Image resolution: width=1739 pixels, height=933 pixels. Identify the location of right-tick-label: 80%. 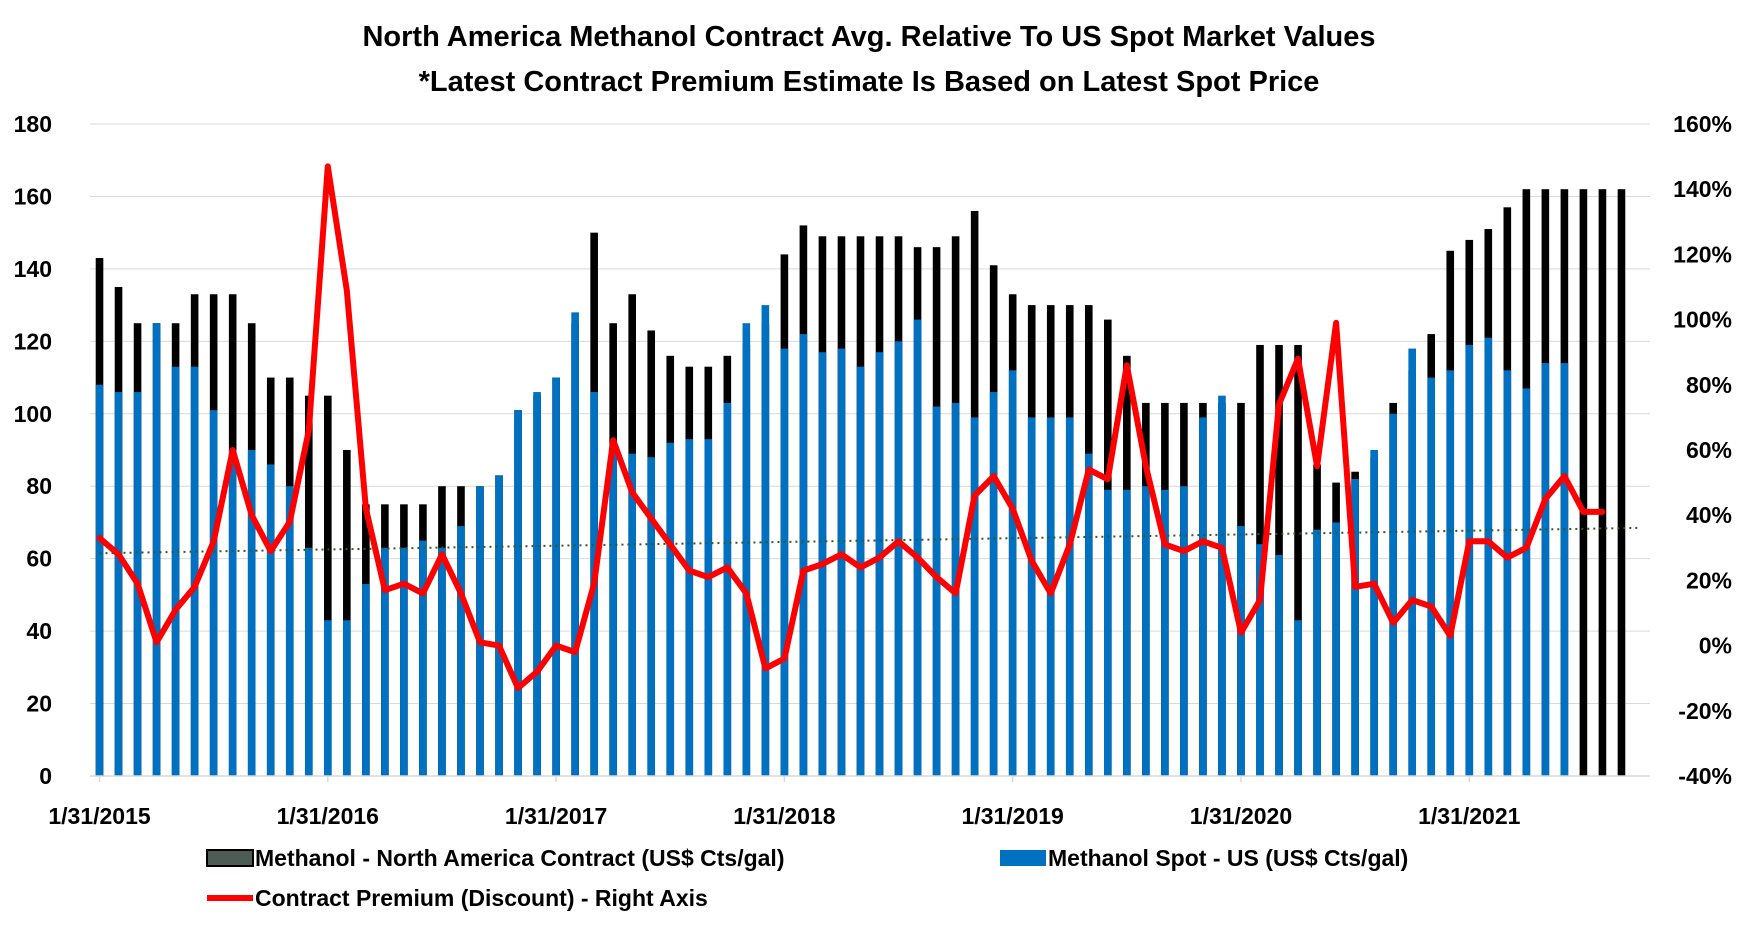
(1709, 385).